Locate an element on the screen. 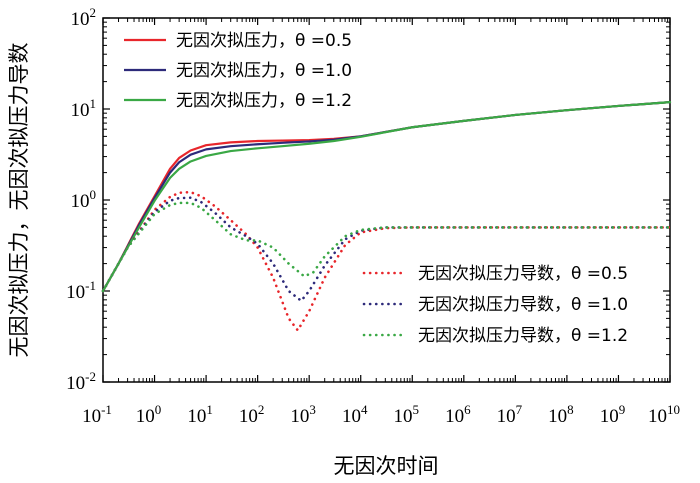 The height and width of the screenshot is (483, 700). x-tick-label: 10¹⁰ is located at coordinates (664, 414).